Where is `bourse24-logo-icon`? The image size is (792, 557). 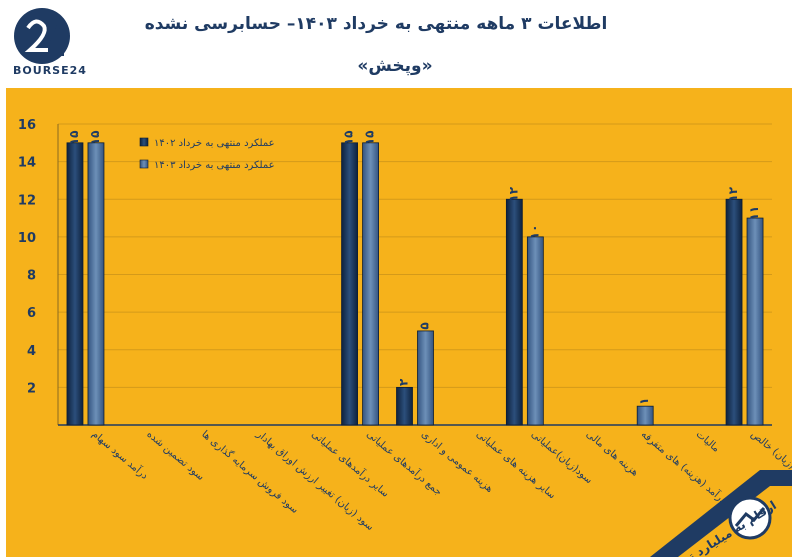
bourse24-logo-icon is located at coordinates (42, 36).